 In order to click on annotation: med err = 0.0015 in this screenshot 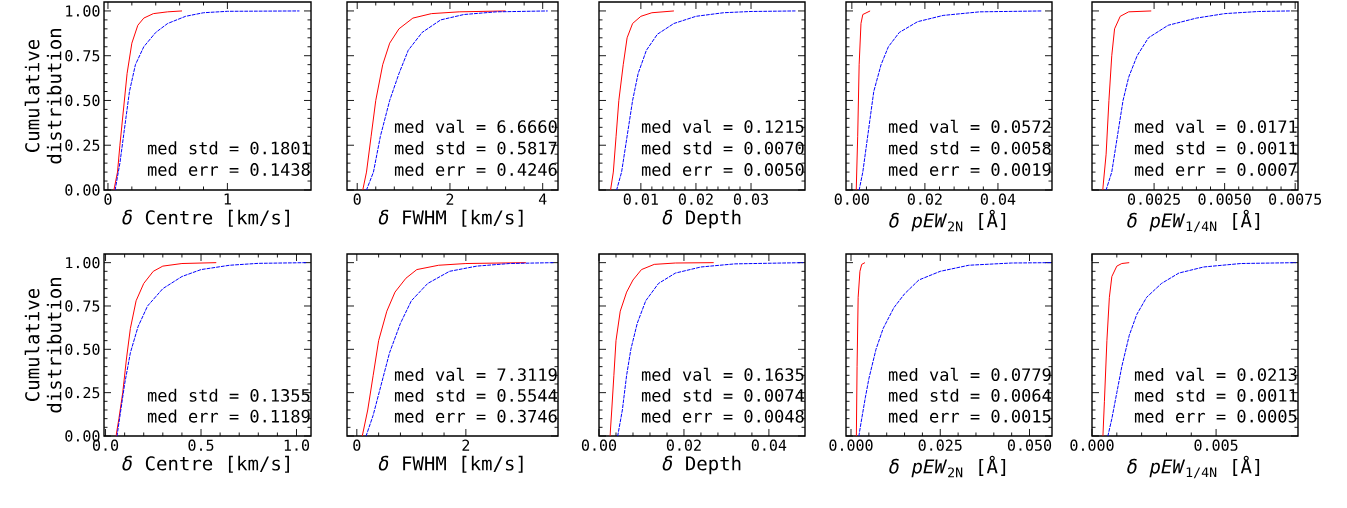, I will do `click(969, 416)`.